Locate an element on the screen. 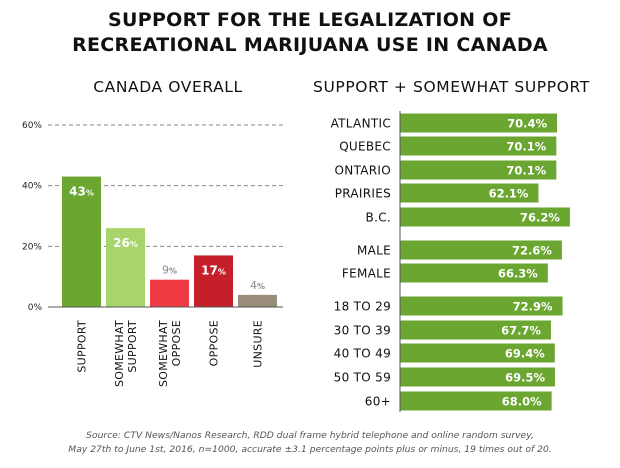 Image resolution: width=620 pixels, height=468 pixels. data-label: 72.9% is located at coordinates (533, 307).